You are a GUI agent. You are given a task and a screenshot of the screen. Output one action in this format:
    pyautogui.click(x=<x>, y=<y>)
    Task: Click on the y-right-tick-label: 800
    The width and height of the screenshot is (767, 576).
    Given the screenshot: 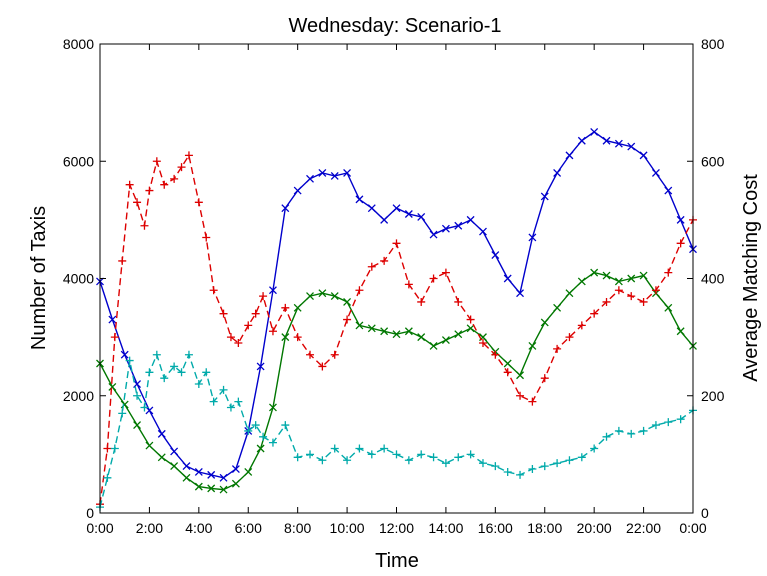 What is the action you would take?
    pyautogui.click(x=713, y=44)
    